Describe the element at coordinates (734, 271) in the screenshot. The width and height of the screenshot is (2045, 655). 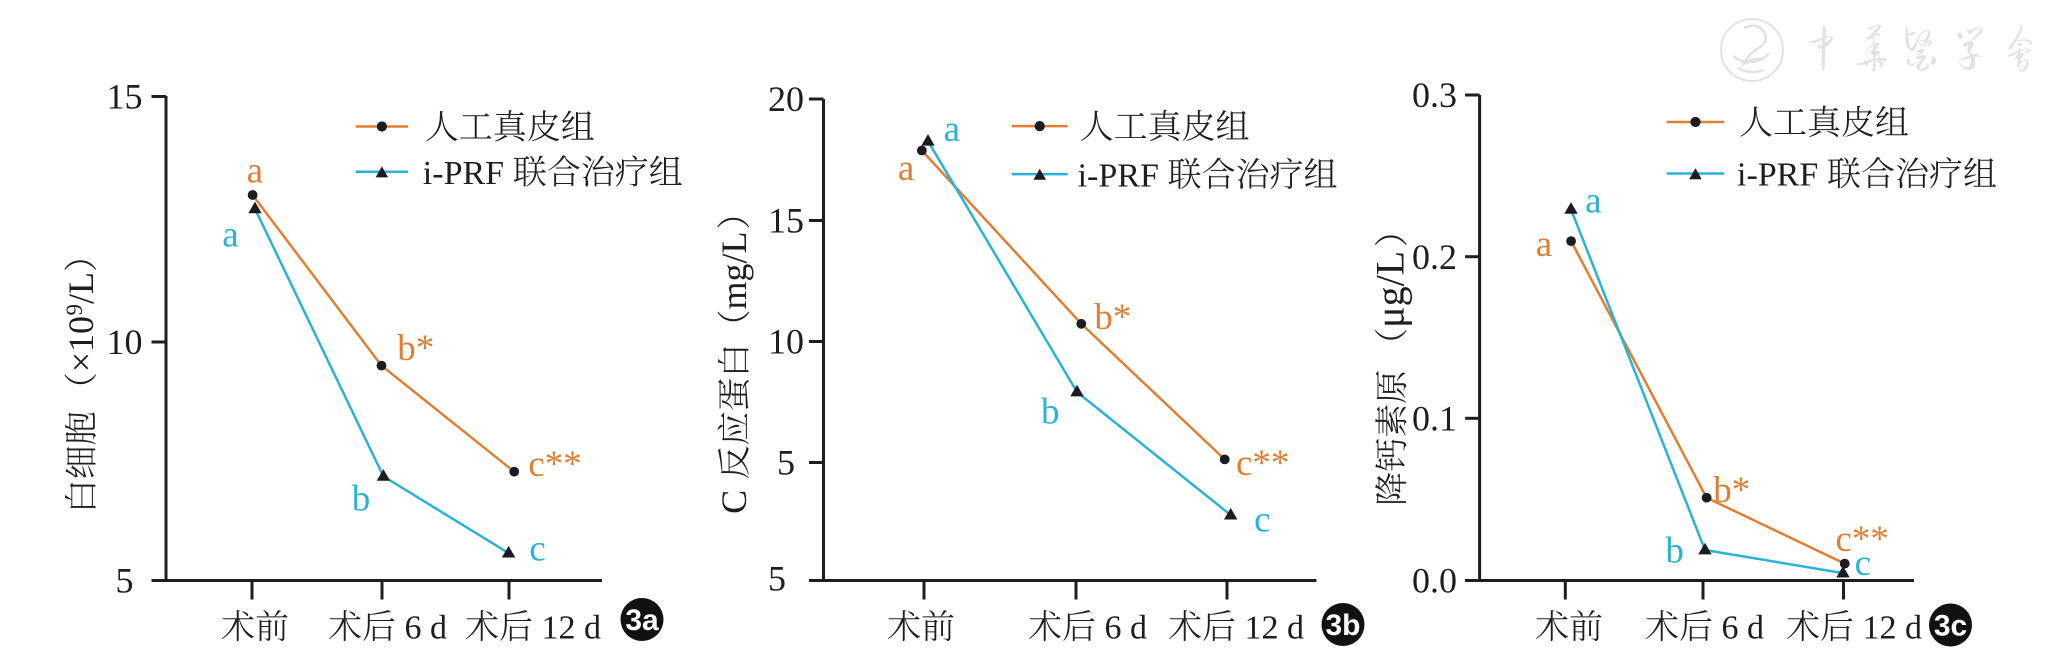
I see `svg-text: mg/L` at that location.